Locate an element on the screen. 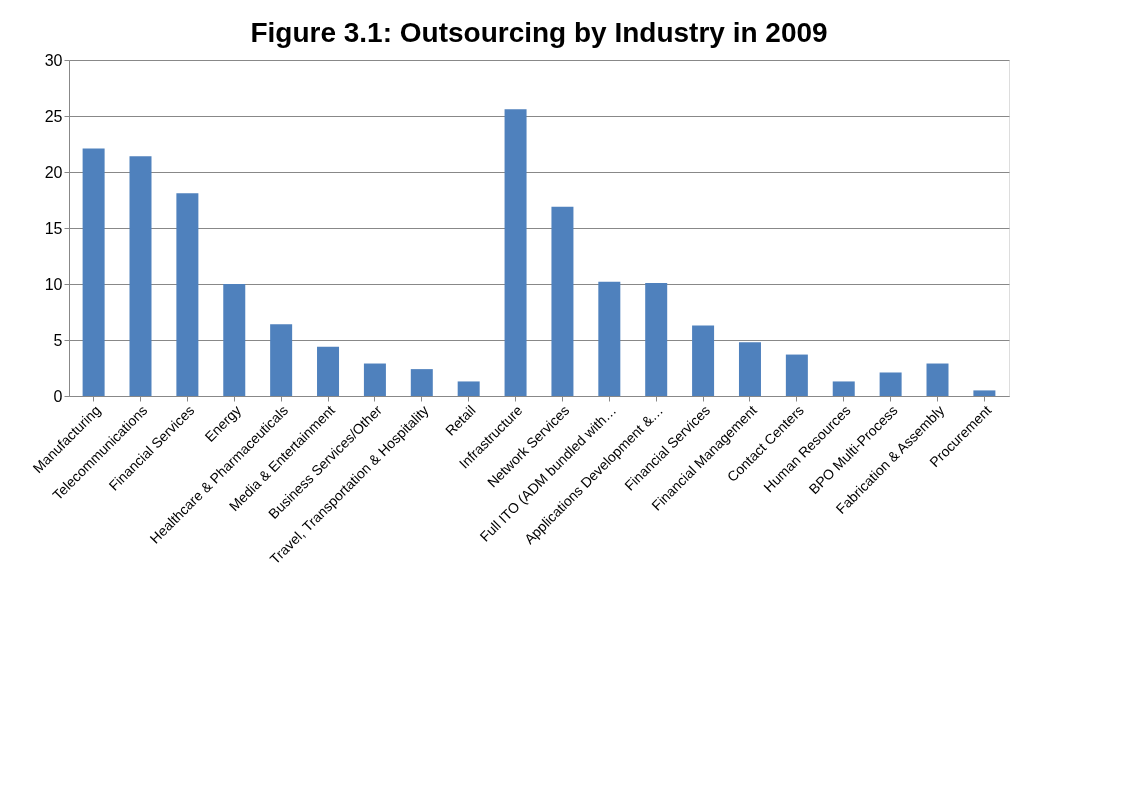  y-tick-label: 5 is located at coordinates (58, 340).